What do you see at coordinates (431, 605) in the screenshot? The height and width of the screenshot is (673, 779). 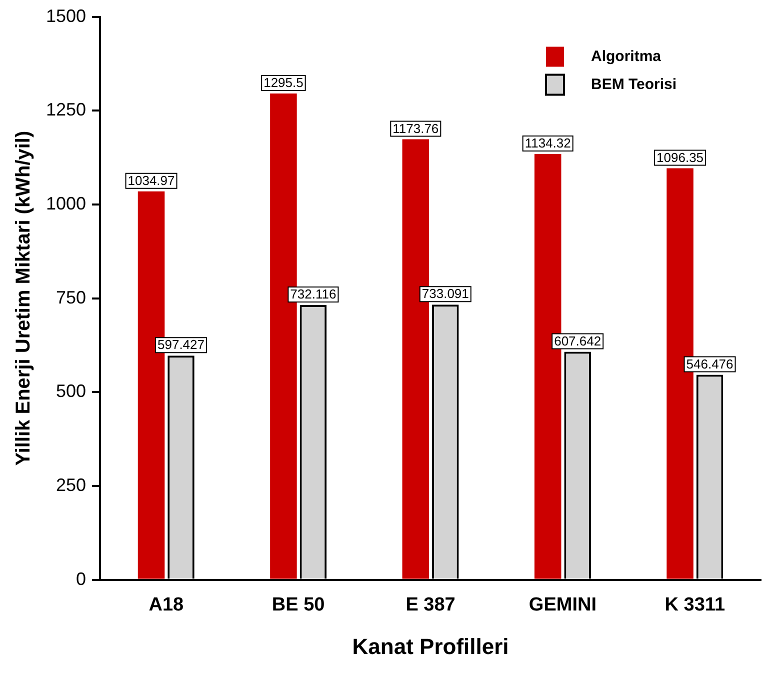 I see `x-tick-label: E 387` at bounding box center [431, 605].